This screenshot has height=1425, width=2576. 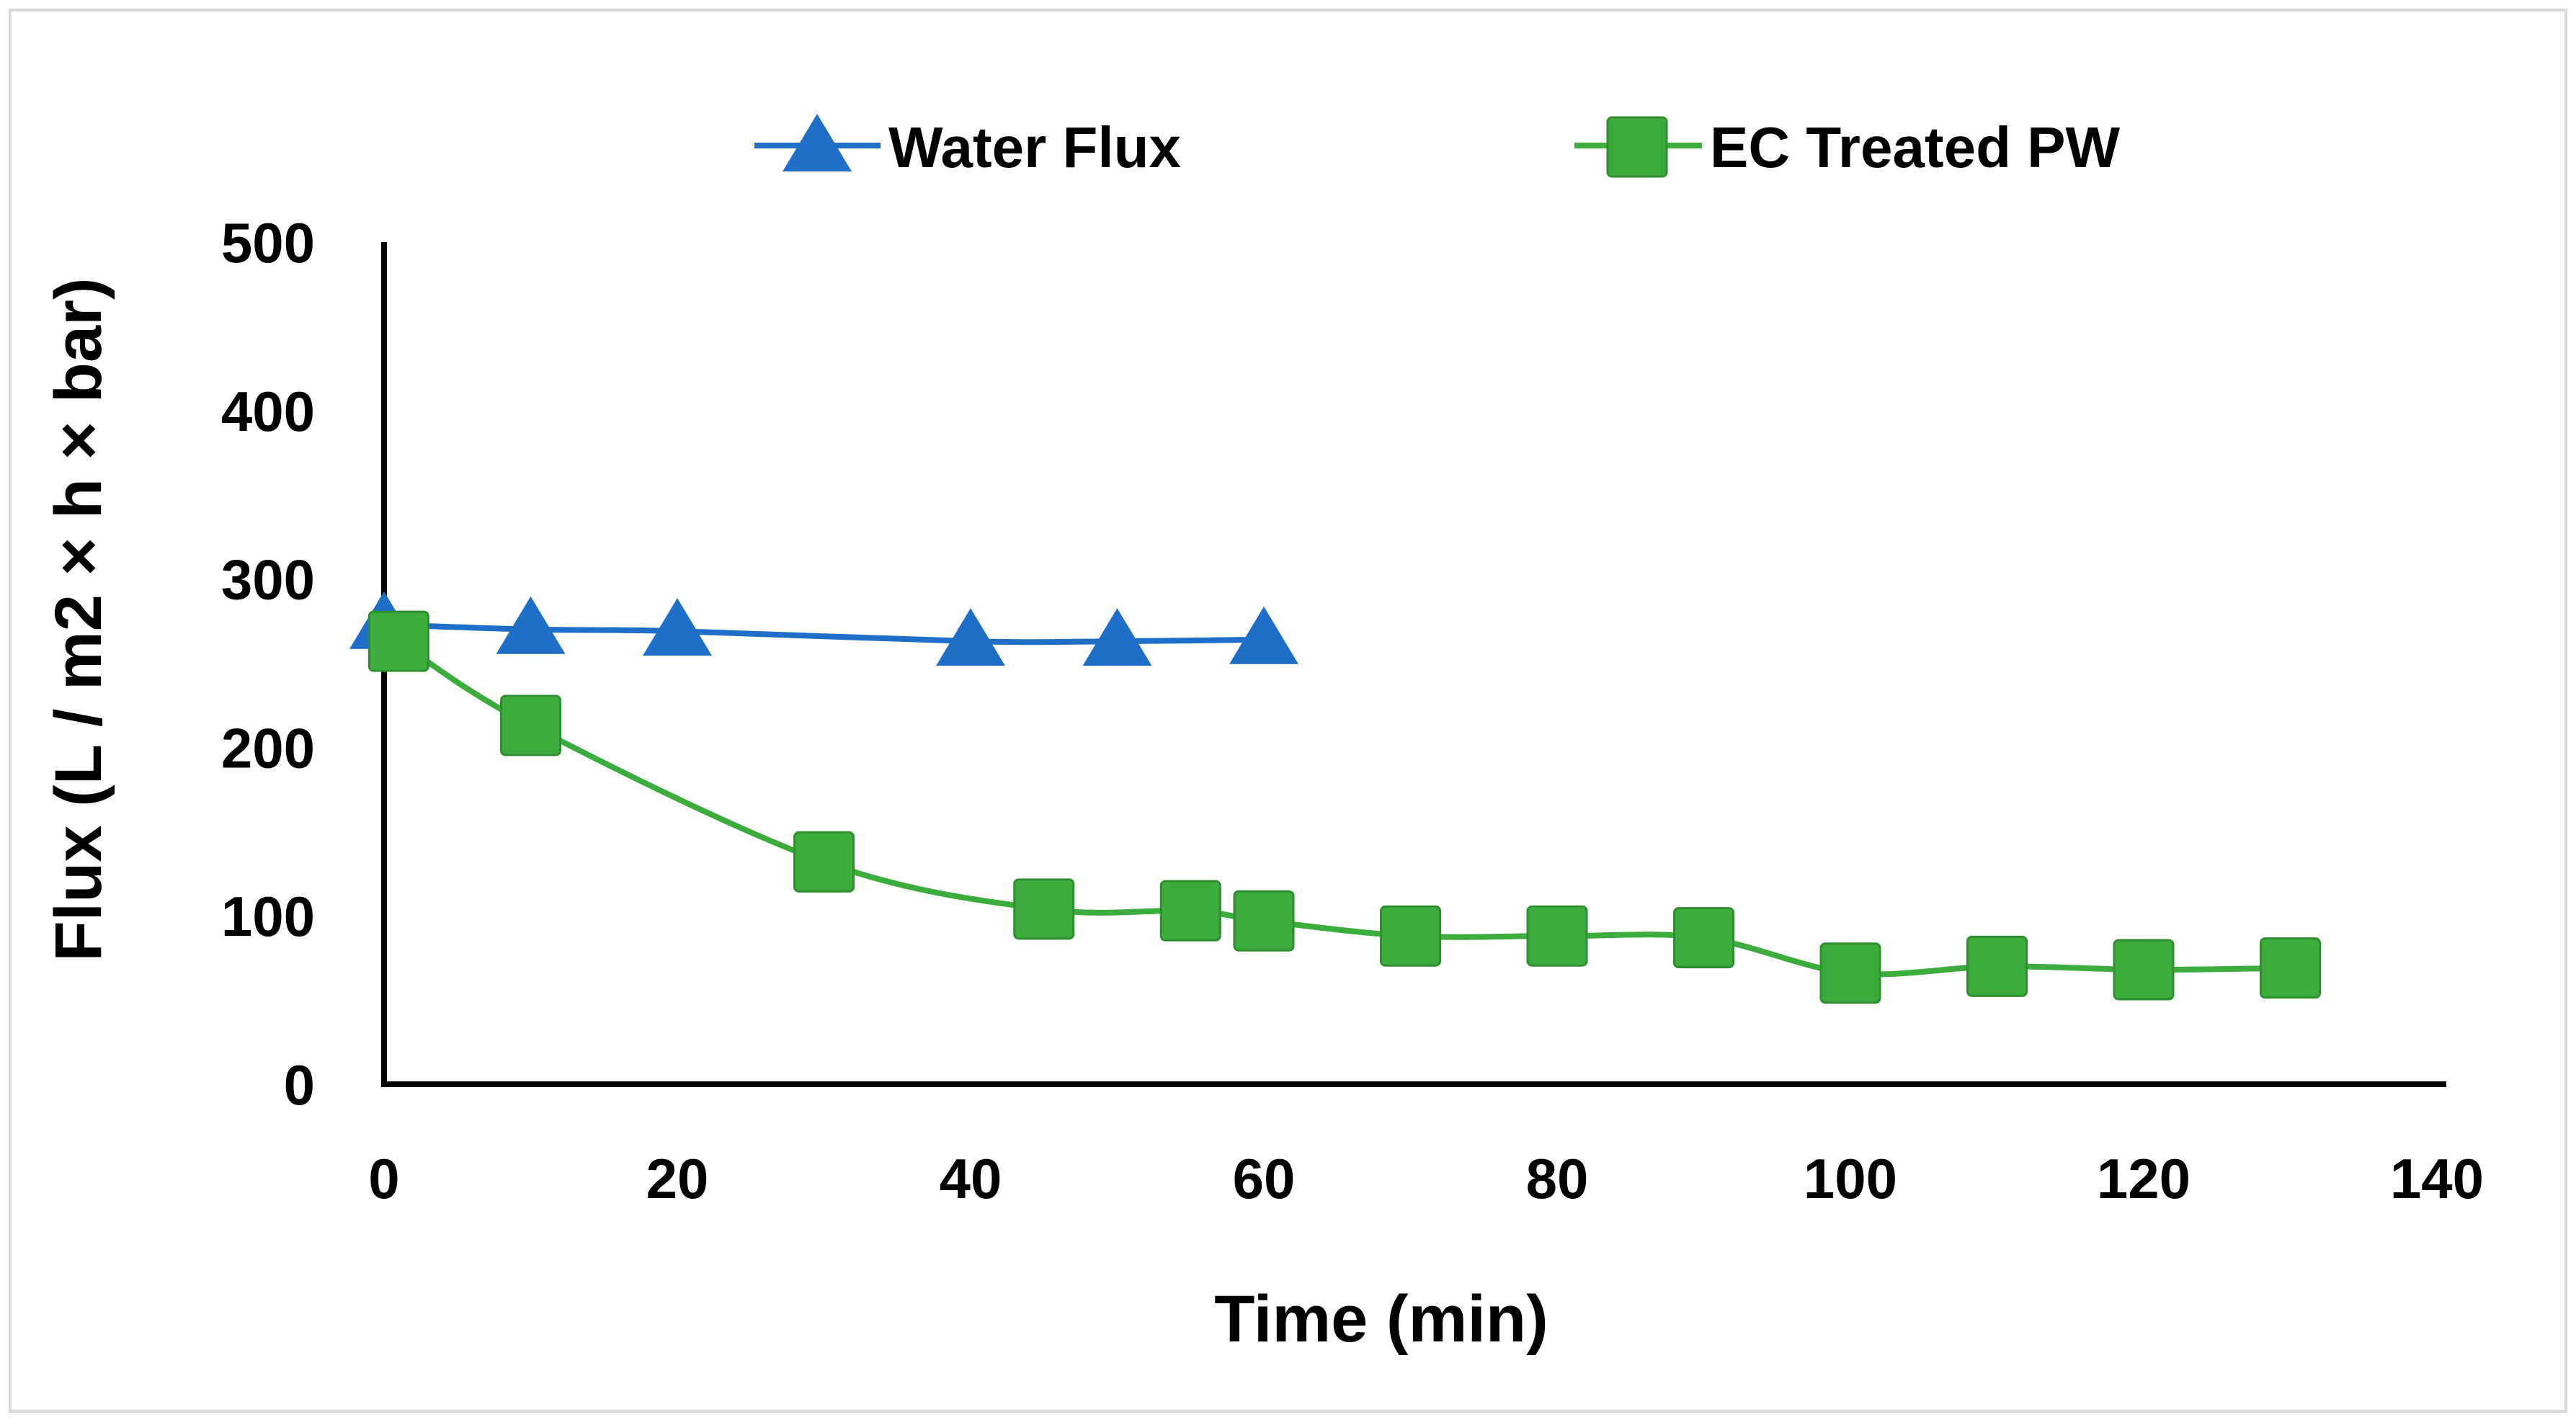 What do you see at coordinates (1426, 1178) in the screenshot?
I see `x-tick-labels: 0 20 40 60 80 100 120 140` at bounding box center [1426, 1178].